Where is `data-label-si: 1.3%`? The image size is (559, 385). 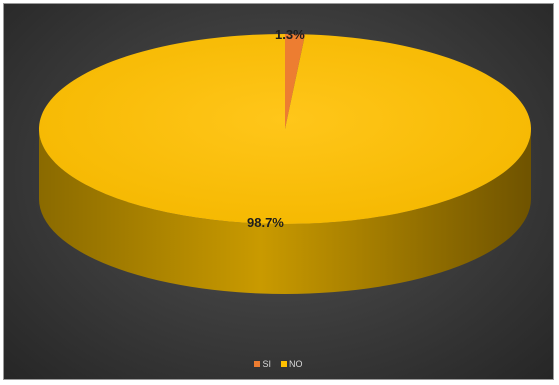
data-label-si: 1.3% is located at coordinates (290, 34).